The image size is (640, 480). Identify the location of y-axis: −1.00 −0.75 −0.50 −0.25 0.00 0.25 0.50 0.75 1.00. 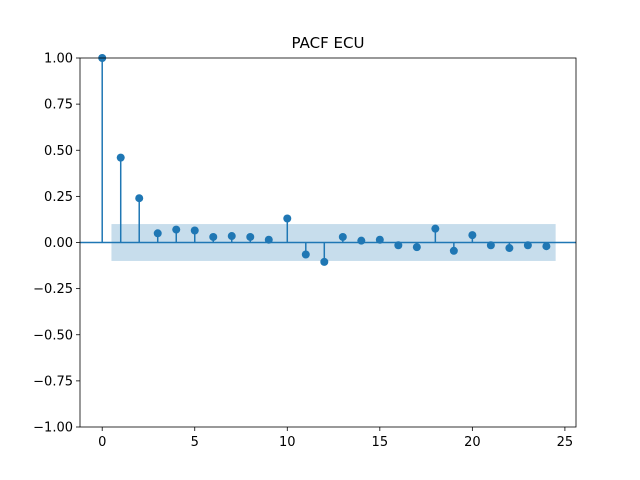
(56, 244).